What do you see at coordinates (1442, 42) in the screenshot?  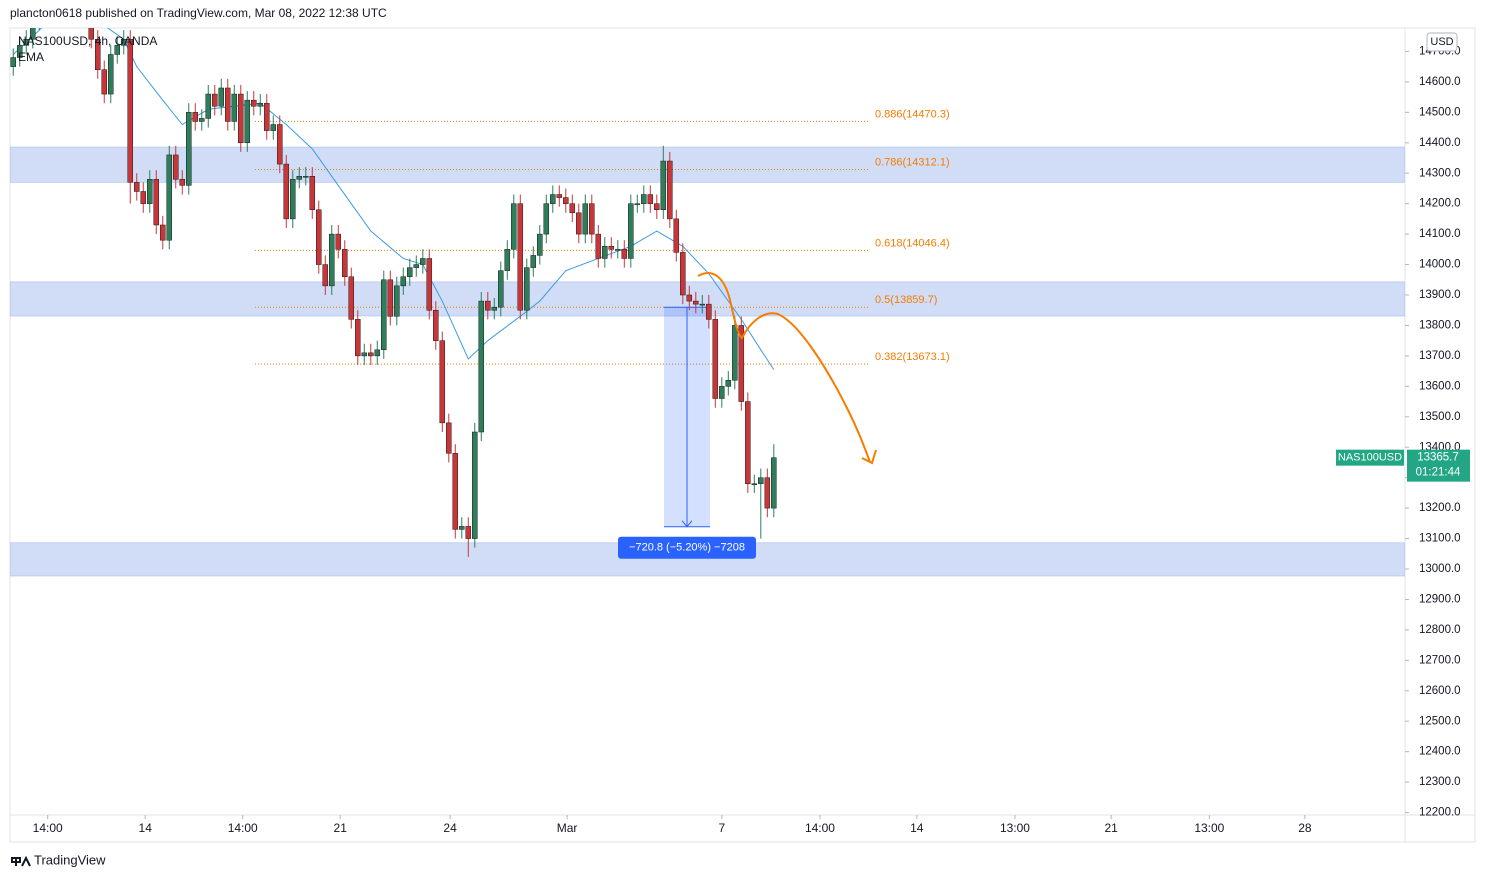 I see `currency-box` at bounding box center [1442, 42].